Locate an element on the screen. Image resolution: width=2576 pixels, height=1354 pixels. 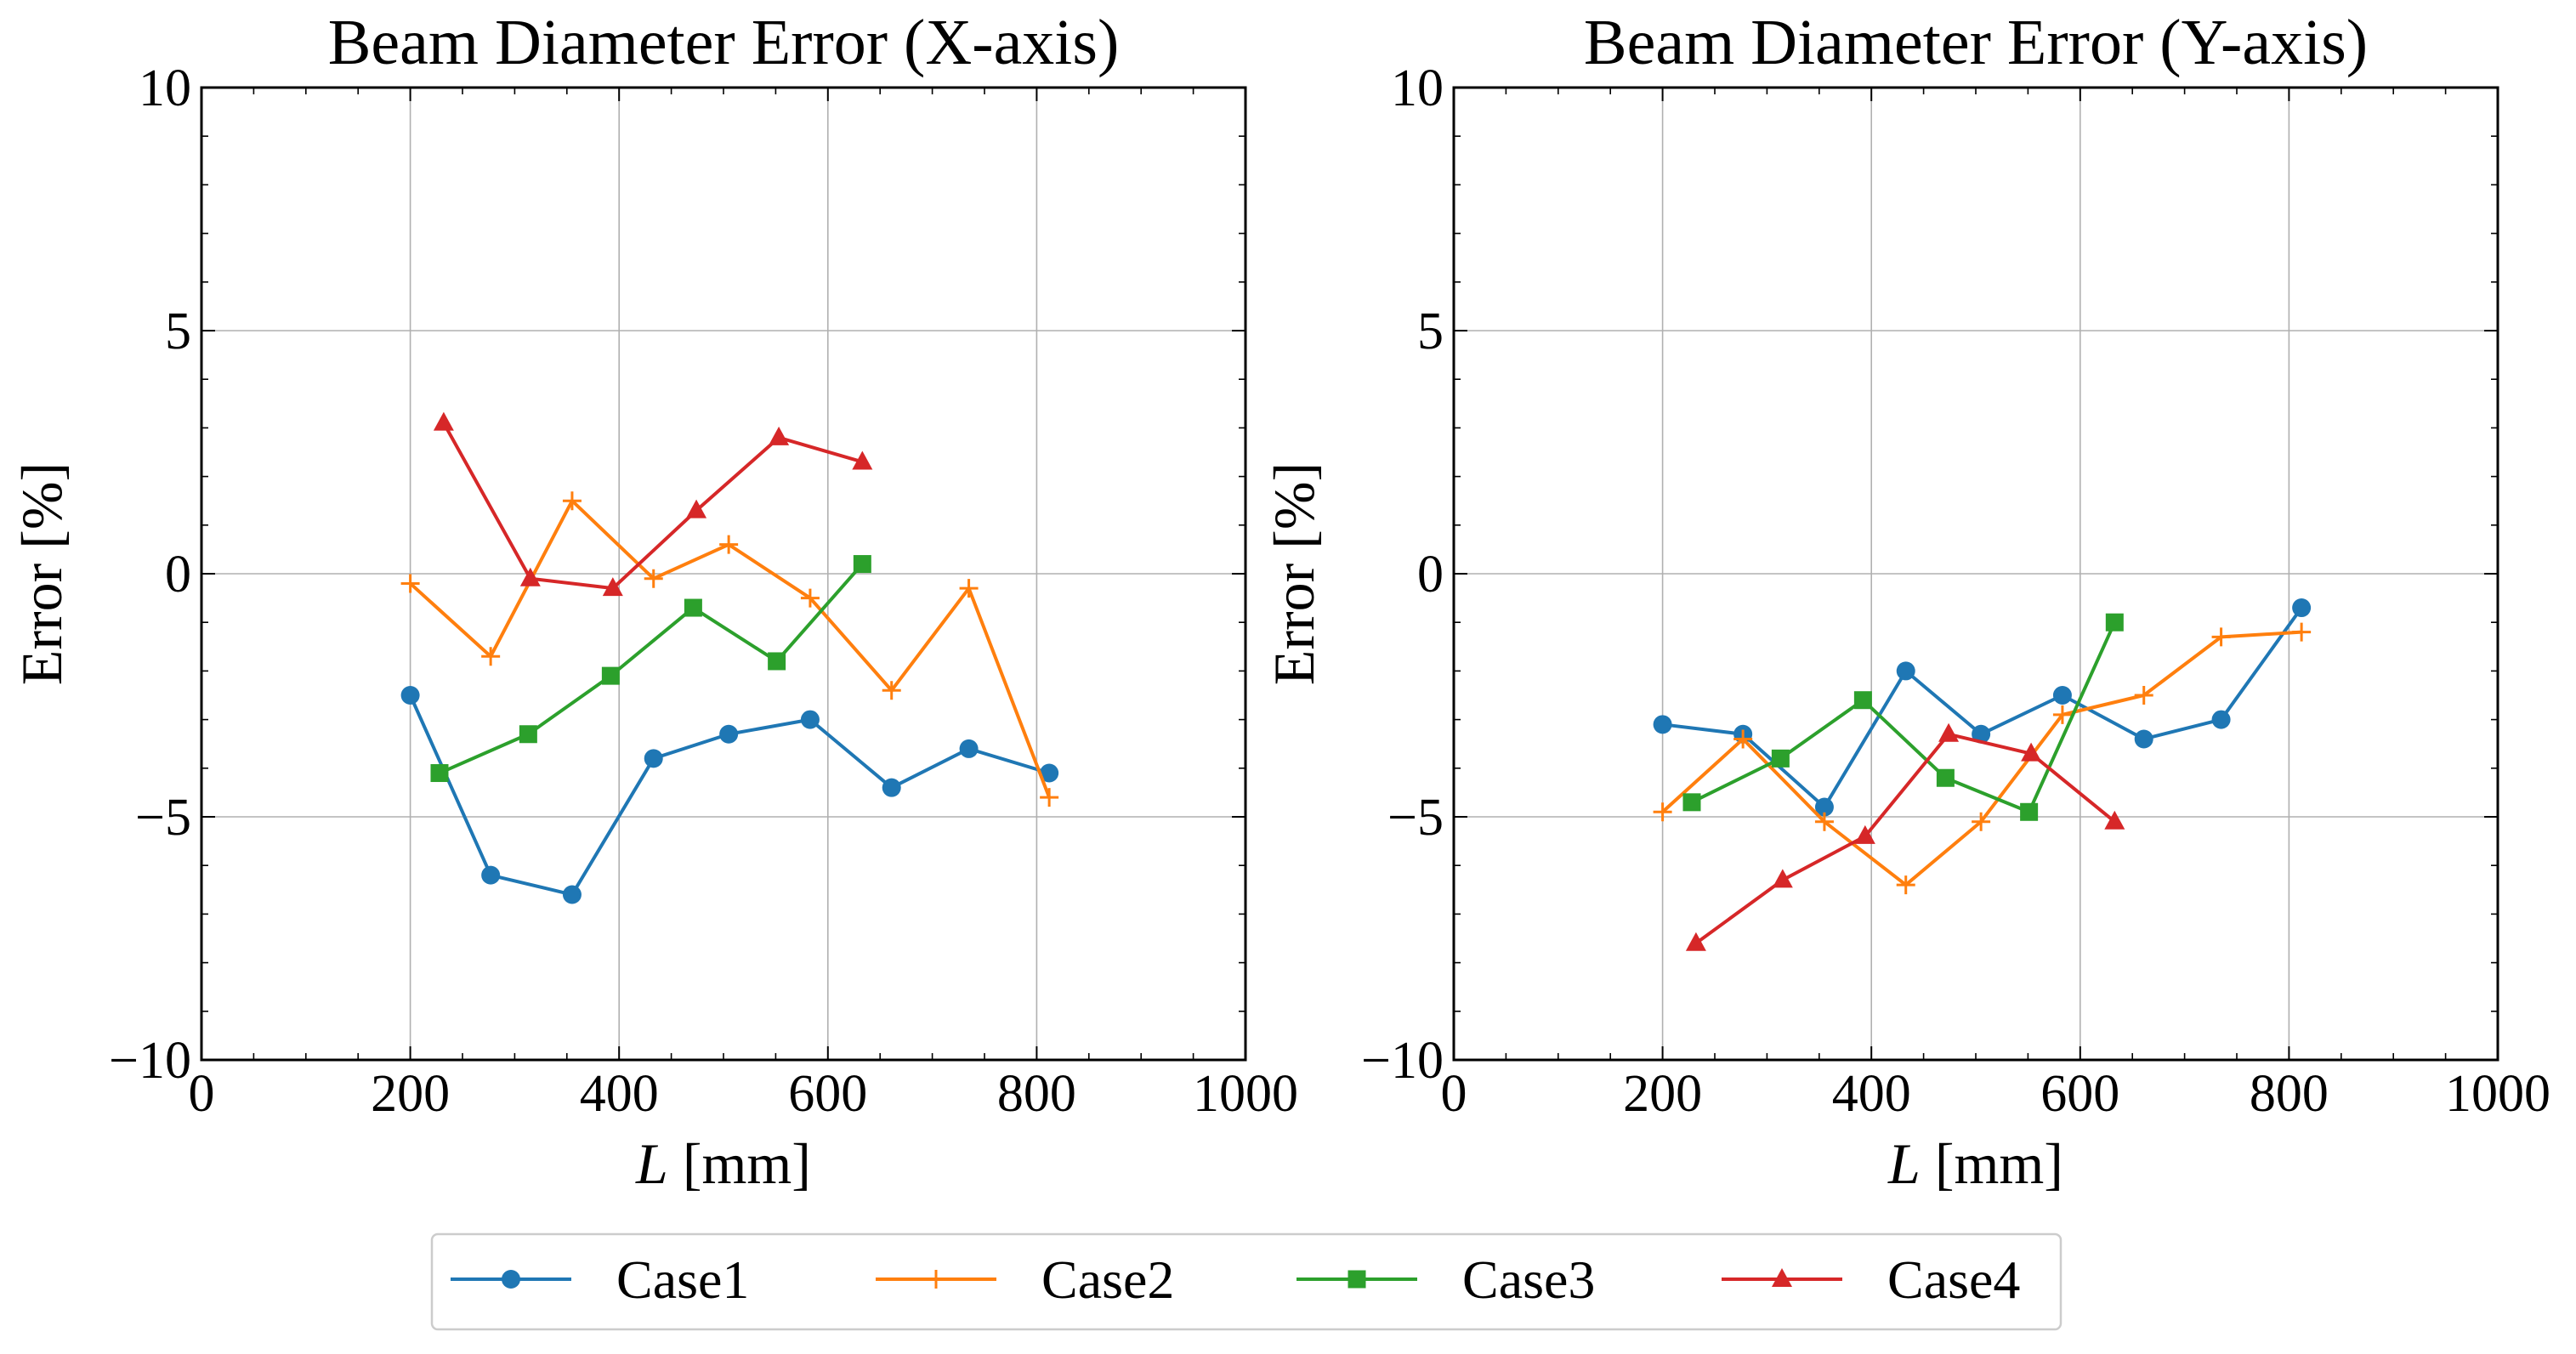
chart-title: Beam Diameter Error (Y-axis) is located at coordinates (1976, 42).